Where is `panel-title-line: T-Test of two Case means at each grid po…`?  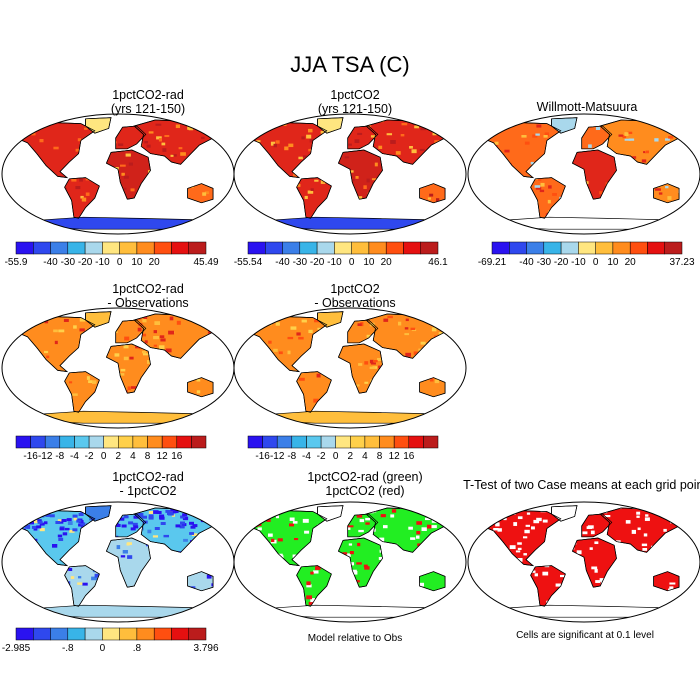
panel-title-line: T-Test of two Case means at each grid po… is located at coordinates (581, 485).